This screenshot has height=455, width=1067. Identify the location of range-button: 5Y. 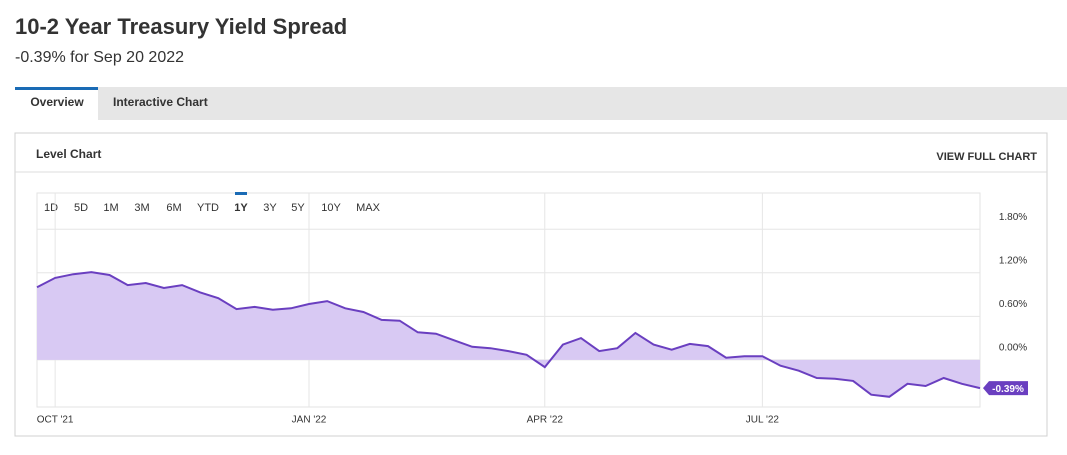
(298, 208).